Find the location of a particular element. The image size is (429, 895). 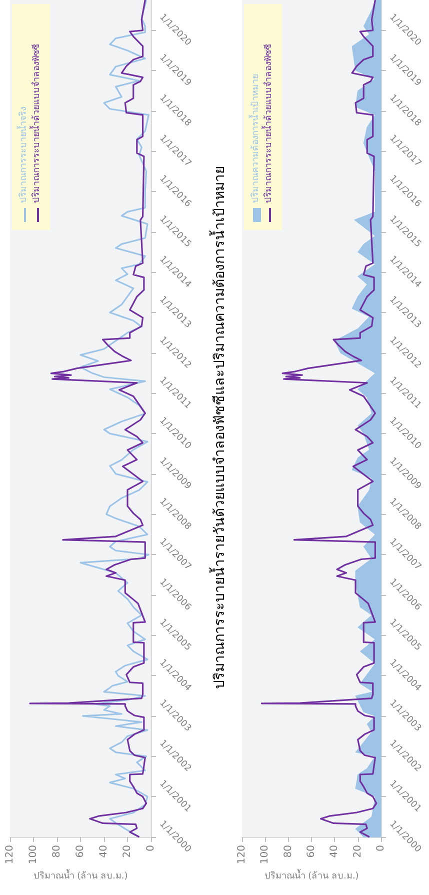

text: ปริมาณการระบายน้ำรายวันด้วยแบบจำลองฟัซซีและปริมาณความต้องการน้ำเป้าหมาย is located at coordinates (218, 427).